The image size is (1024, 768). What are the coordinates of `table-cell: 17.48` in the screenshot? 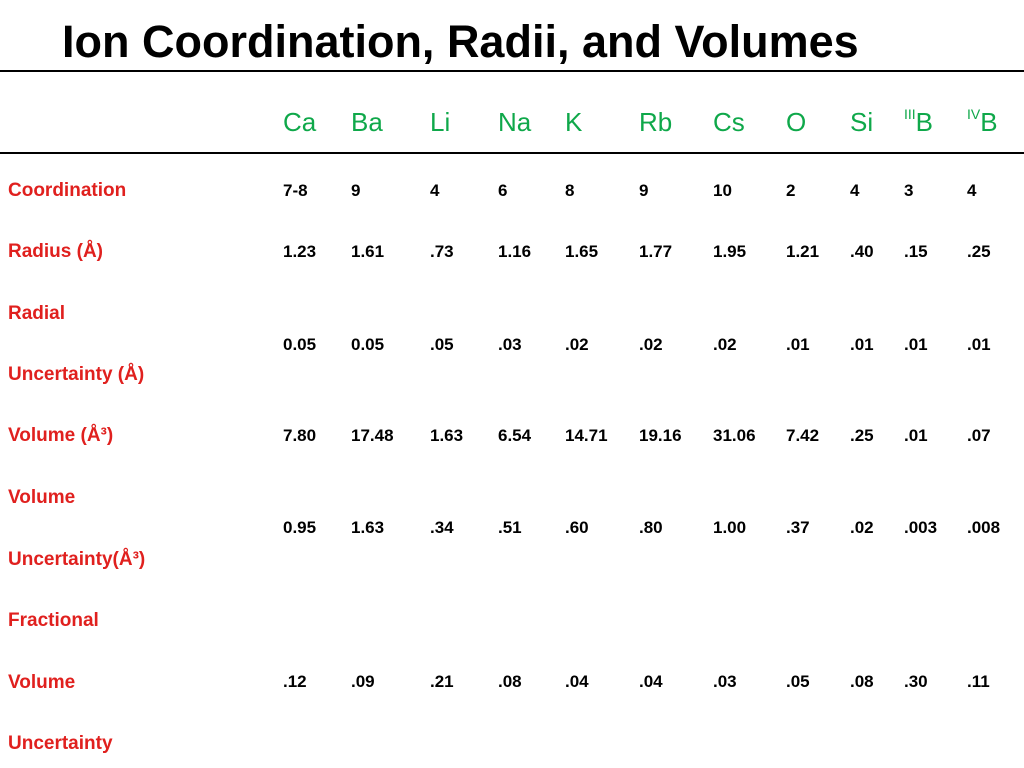 It's located at (372, 435).